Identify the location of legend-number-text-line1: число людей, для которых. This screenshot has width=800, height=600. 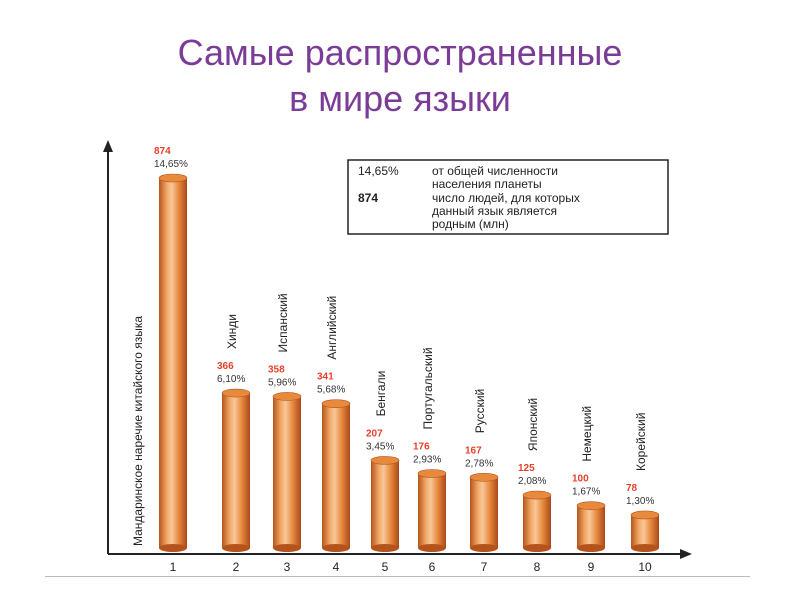
(506, 198).